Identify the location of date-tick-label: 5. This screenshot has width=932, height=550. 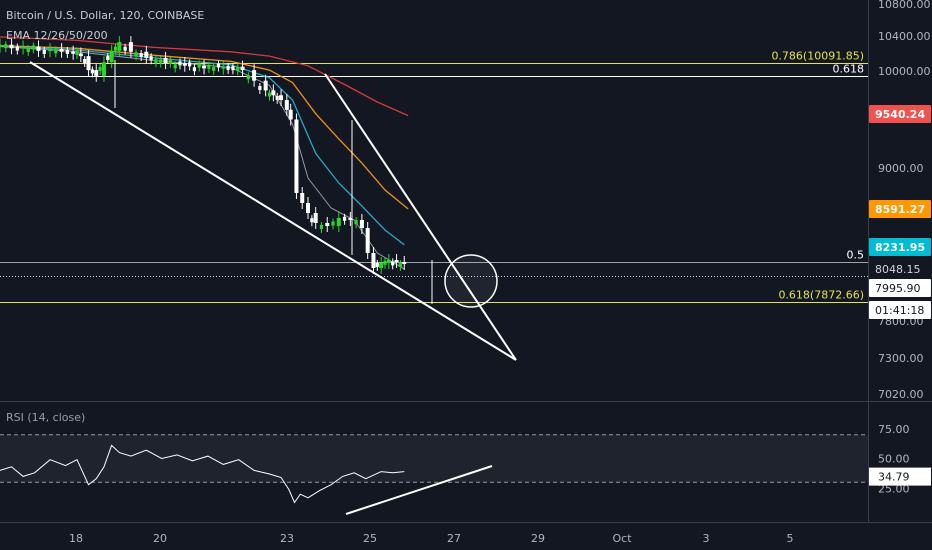
(790, 538).